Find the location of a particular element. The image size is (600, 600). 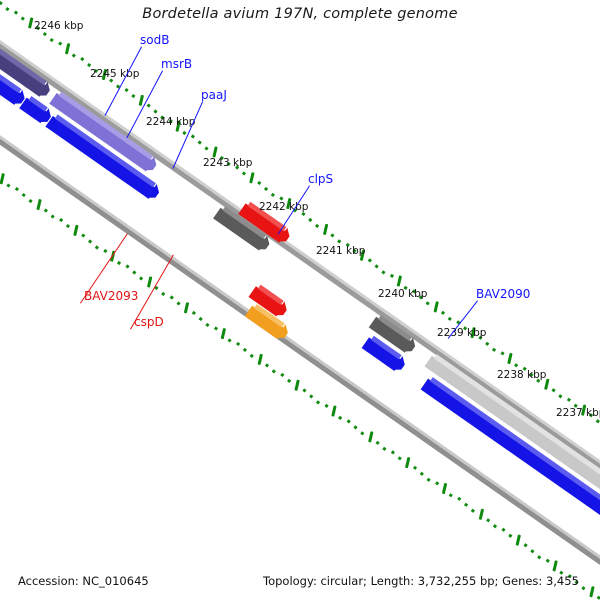

scale-label: 2243 kbp is located at coordinates (228, 163).